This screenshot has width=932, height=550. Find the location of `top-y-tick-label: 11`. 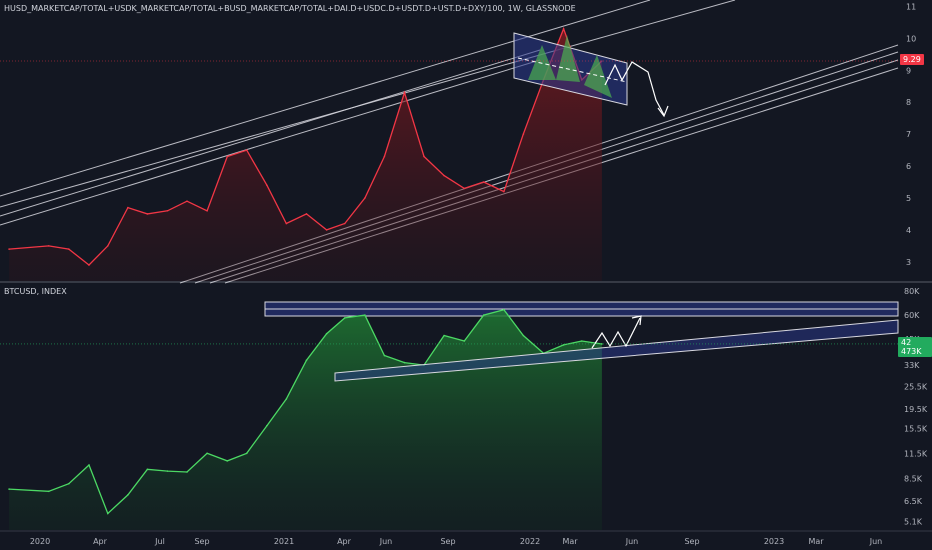

top-y-tick-label: 11 is located at coordinates (911, 6).